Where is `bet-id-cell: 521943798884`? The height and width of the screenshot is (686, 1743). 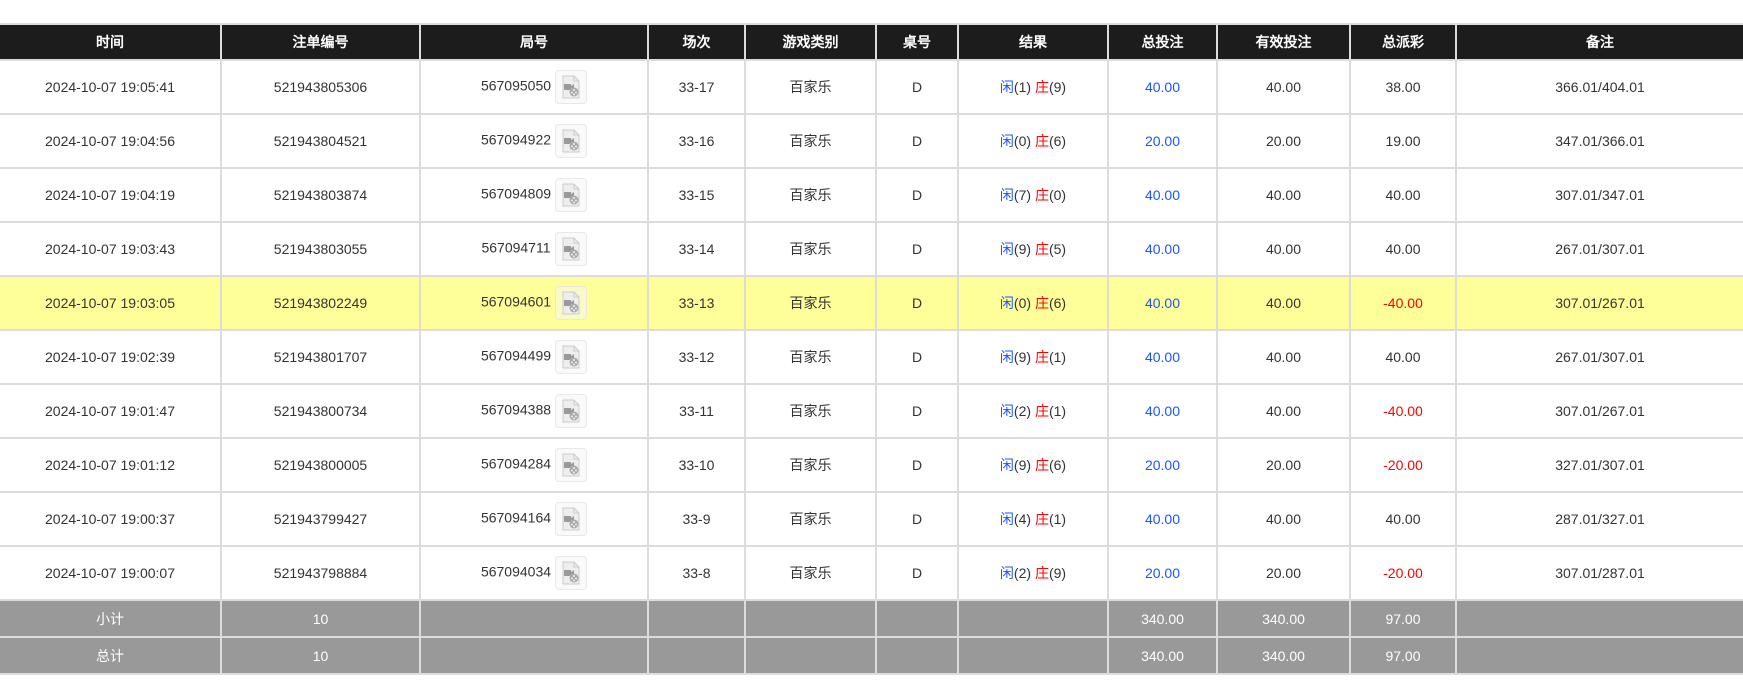 bet-id-cell: 521943798884 is located at coordinates (320, 573).